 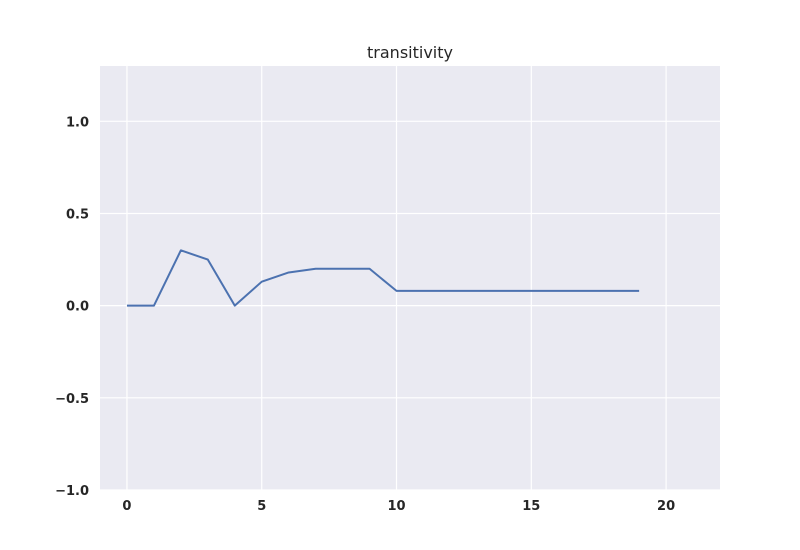 What do you see at coordinates (410, 52) in the screenshot?
I see `chart-title: transitivity` at bounding box center [410, 52].